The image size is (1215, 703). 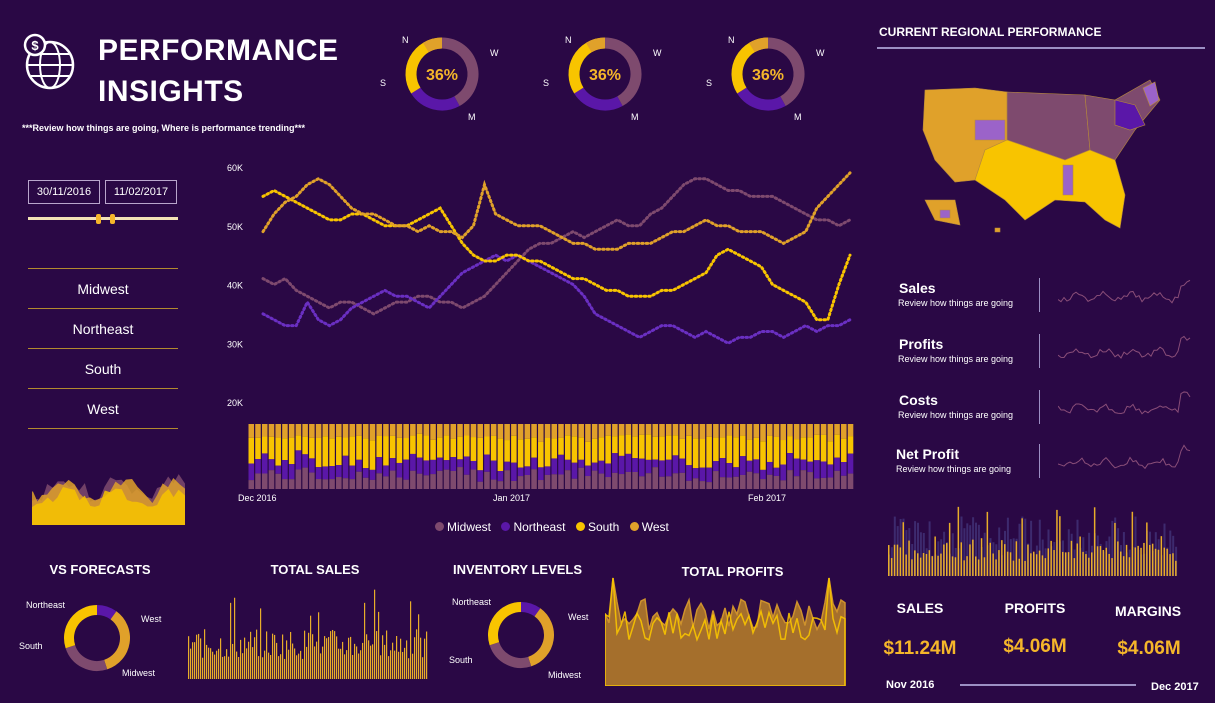 I want to click on donut-slice-south, so click(x=81, y=627).